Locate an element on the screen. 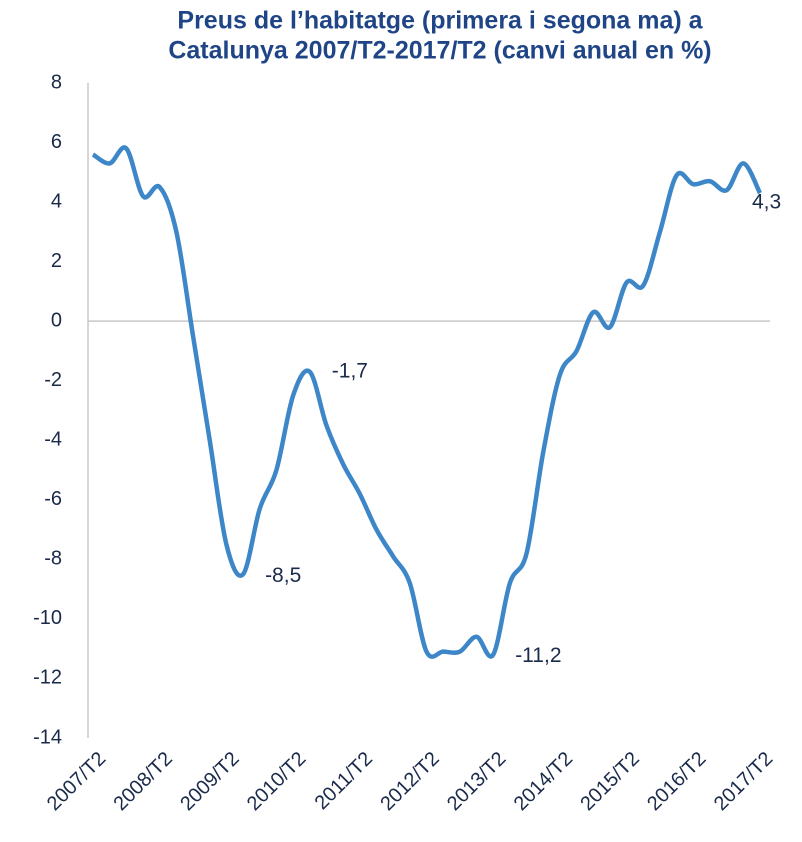 The width and height of the screenshot is (802, 842). y-tick-label: -6 is located at coordinates (53, 499).